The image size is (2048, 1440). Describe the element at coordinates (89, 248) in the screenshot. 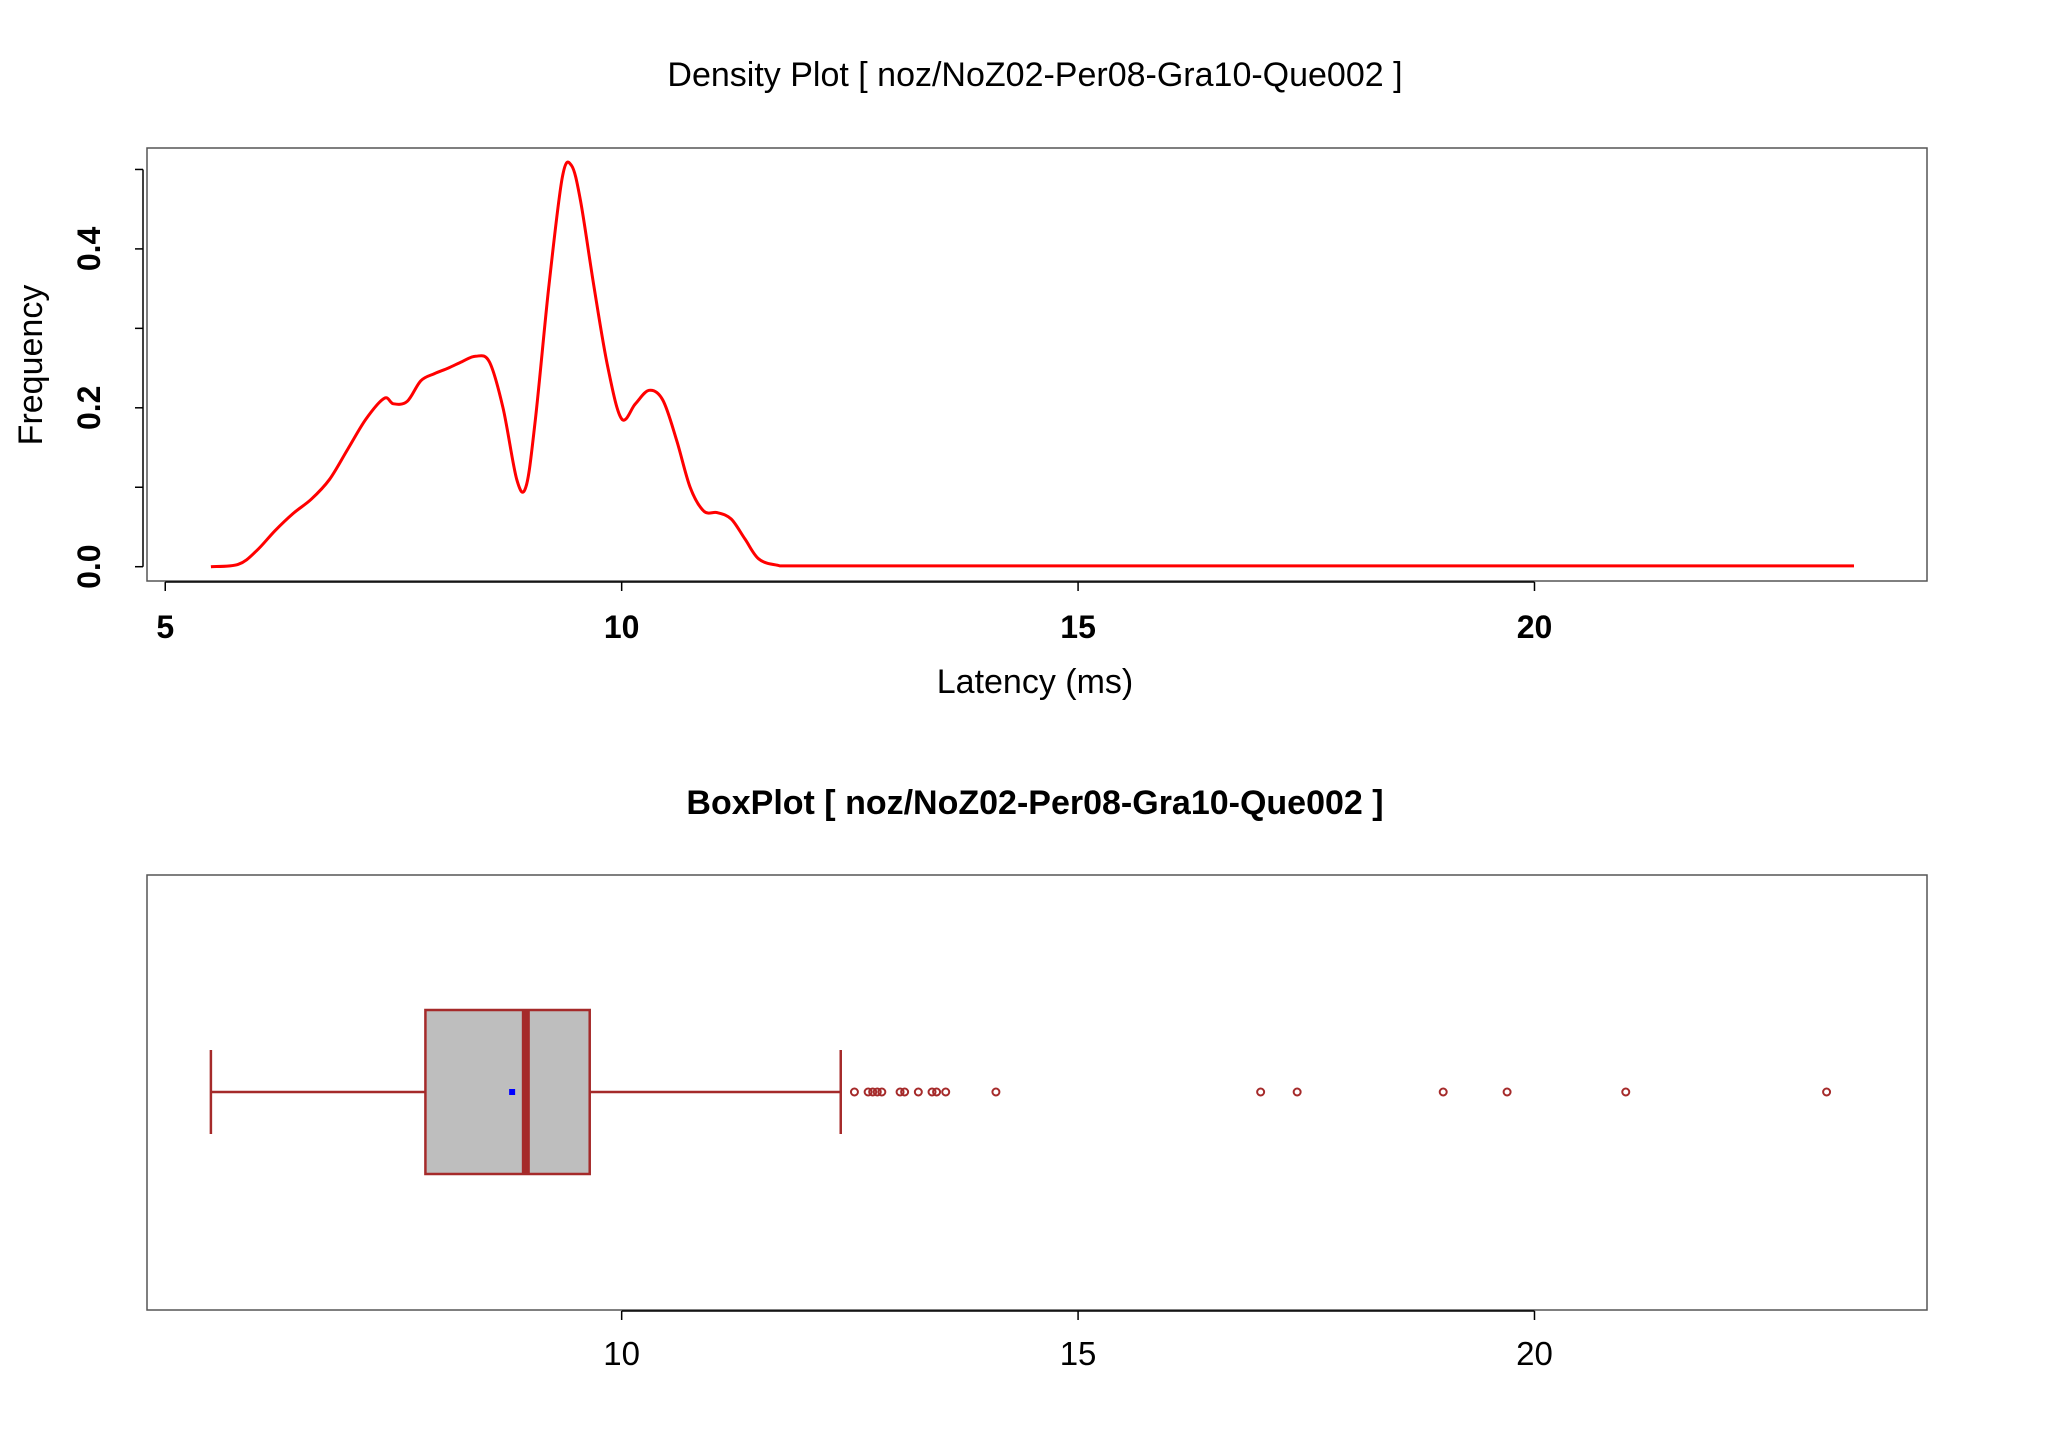

I see `density-y-tick-label: 0.4` at that location.